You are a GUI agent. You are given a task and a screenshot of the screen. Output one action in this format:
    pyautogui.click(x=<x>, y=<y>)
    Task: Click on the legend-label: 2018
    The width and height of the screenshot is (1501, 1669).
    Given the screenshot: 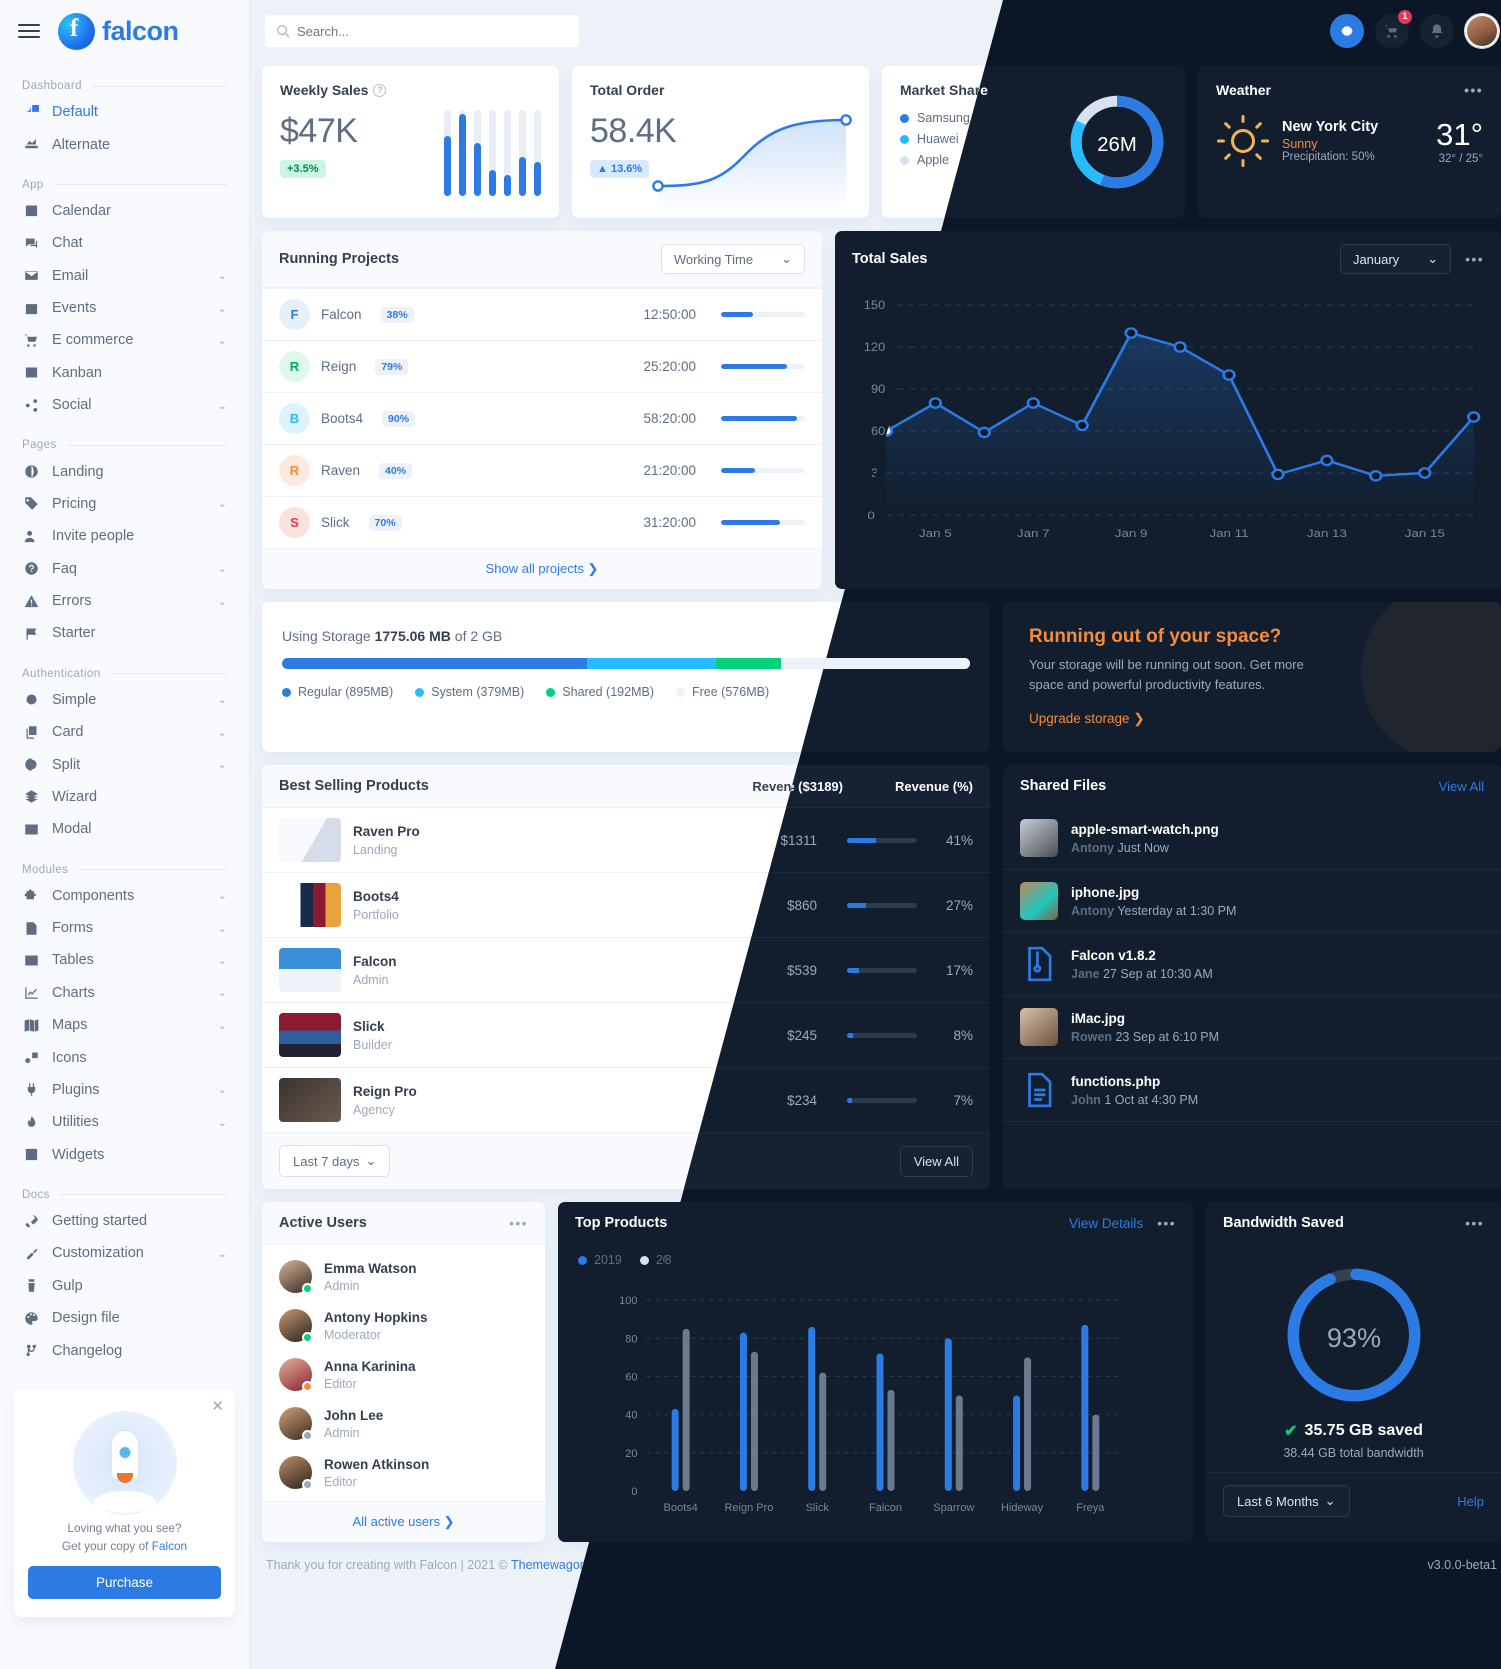 What is the action you would take?
    pyautogui.click(x=669, y=1260)
    